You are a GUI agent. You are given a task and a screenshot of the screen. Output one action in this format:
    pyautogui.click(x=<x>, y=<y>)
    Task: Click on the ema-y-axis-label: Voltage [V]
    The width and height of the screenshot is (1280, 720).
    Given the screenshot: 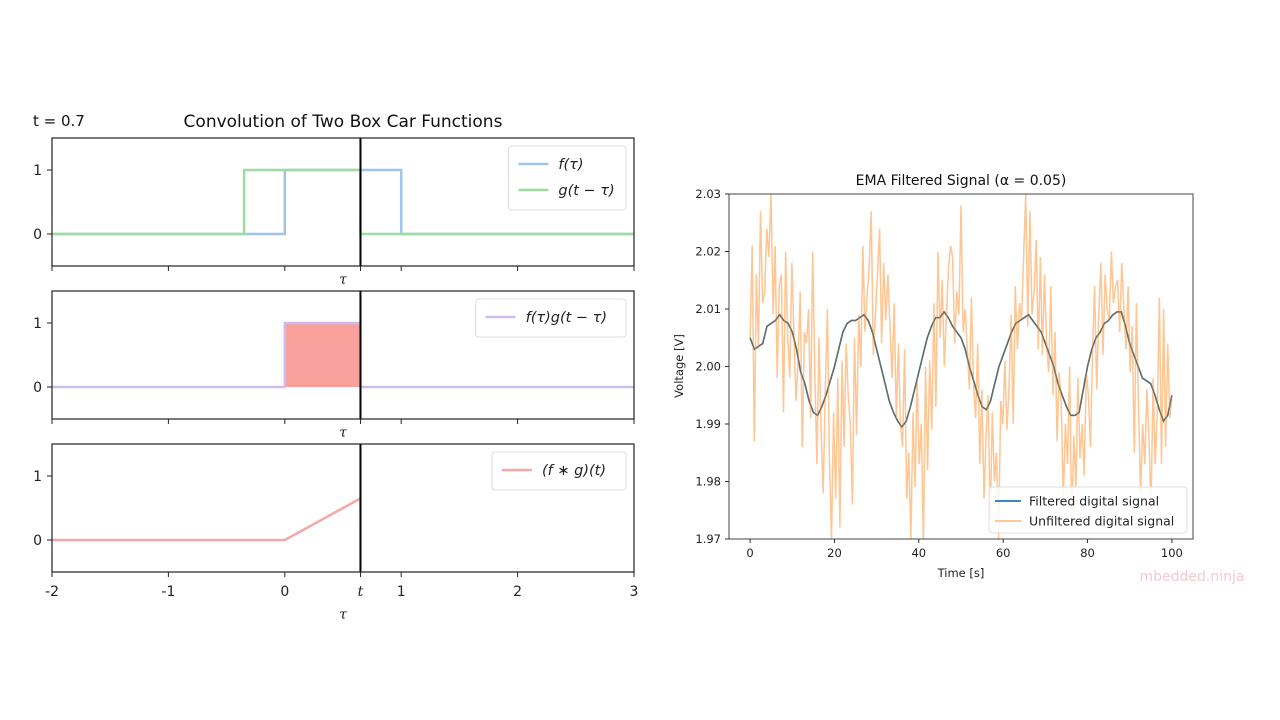 What is the action you would take?
    pyautogui.click(x=679, y=366)
    